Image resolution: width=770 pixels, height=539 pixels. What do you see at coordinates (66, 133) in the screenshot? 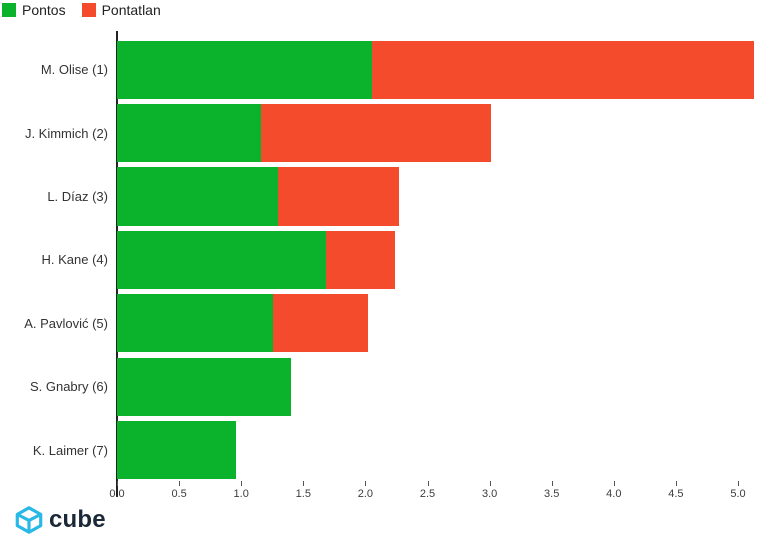
I see `category-label: J. Kimmich (2)` at bounding box center [66, 133].